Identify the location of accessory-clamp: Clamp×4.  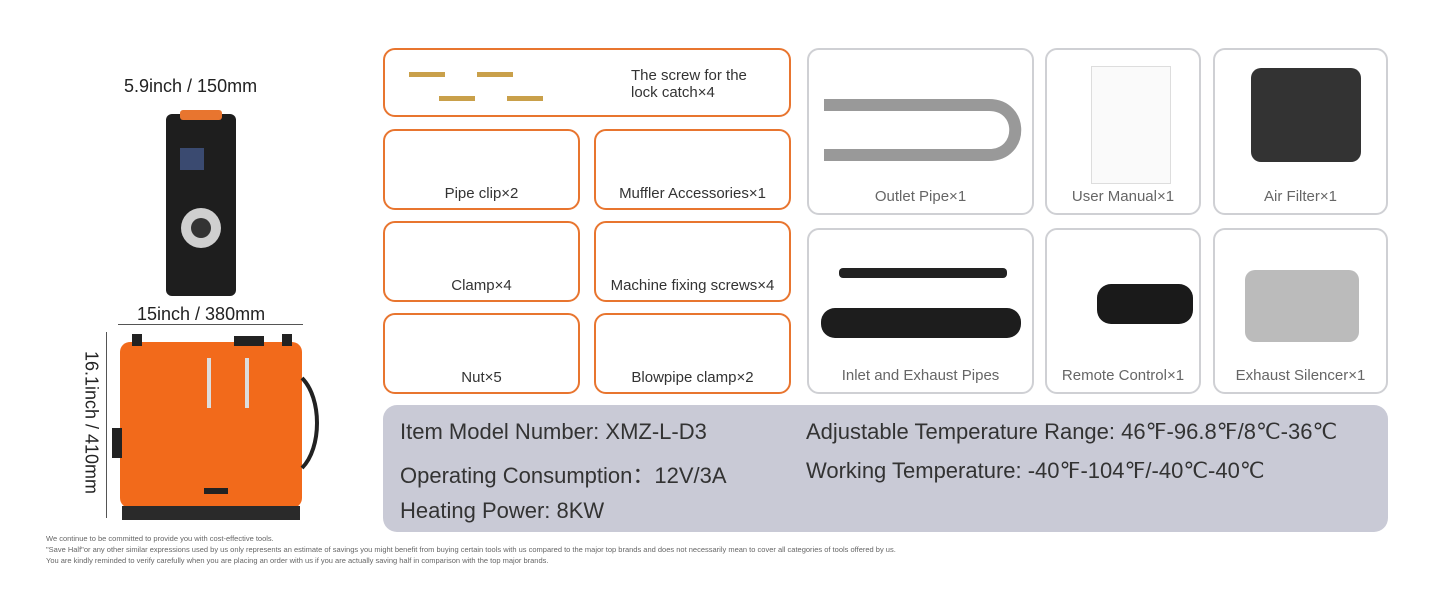
(481, 261).